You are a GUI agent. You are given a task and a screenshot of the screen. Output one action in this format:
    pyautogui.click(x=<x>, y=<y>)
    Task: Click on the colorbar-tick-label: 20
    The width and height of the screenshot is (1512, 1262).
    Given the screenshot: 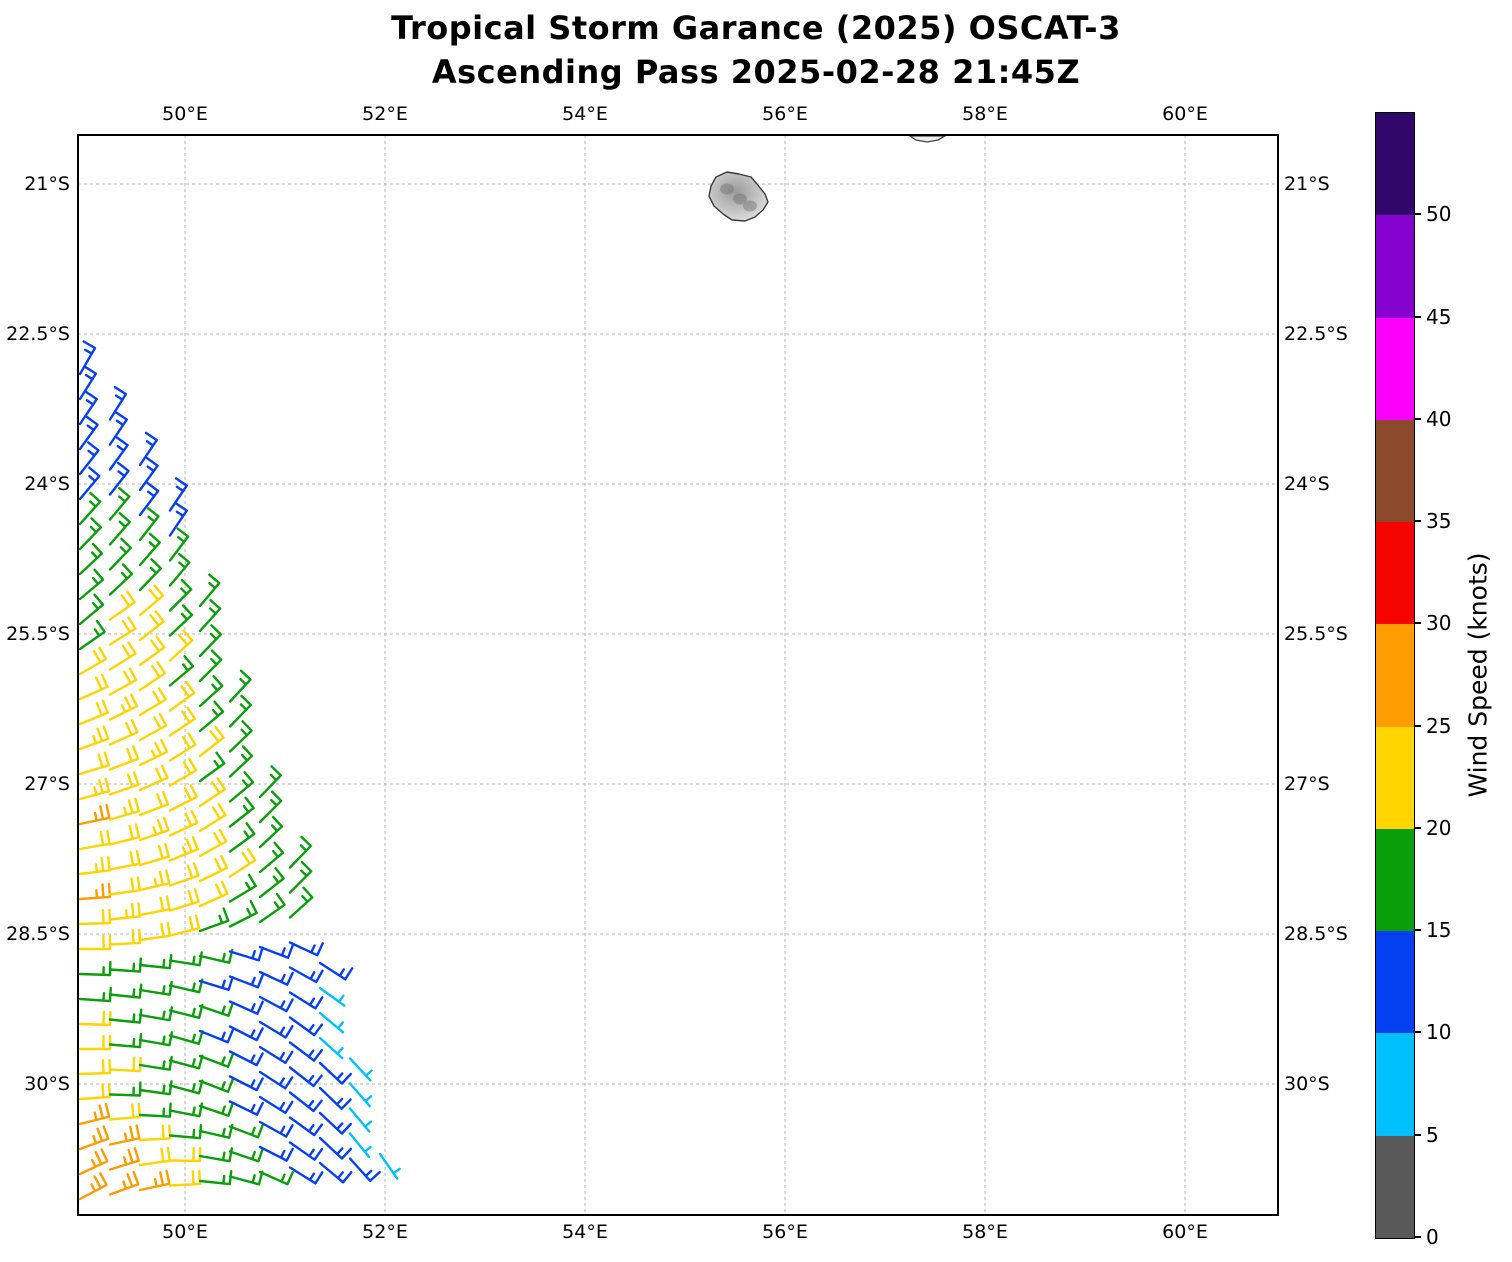 What is the action you would take?
    pyautogui.click(x=1439, y=827)
    